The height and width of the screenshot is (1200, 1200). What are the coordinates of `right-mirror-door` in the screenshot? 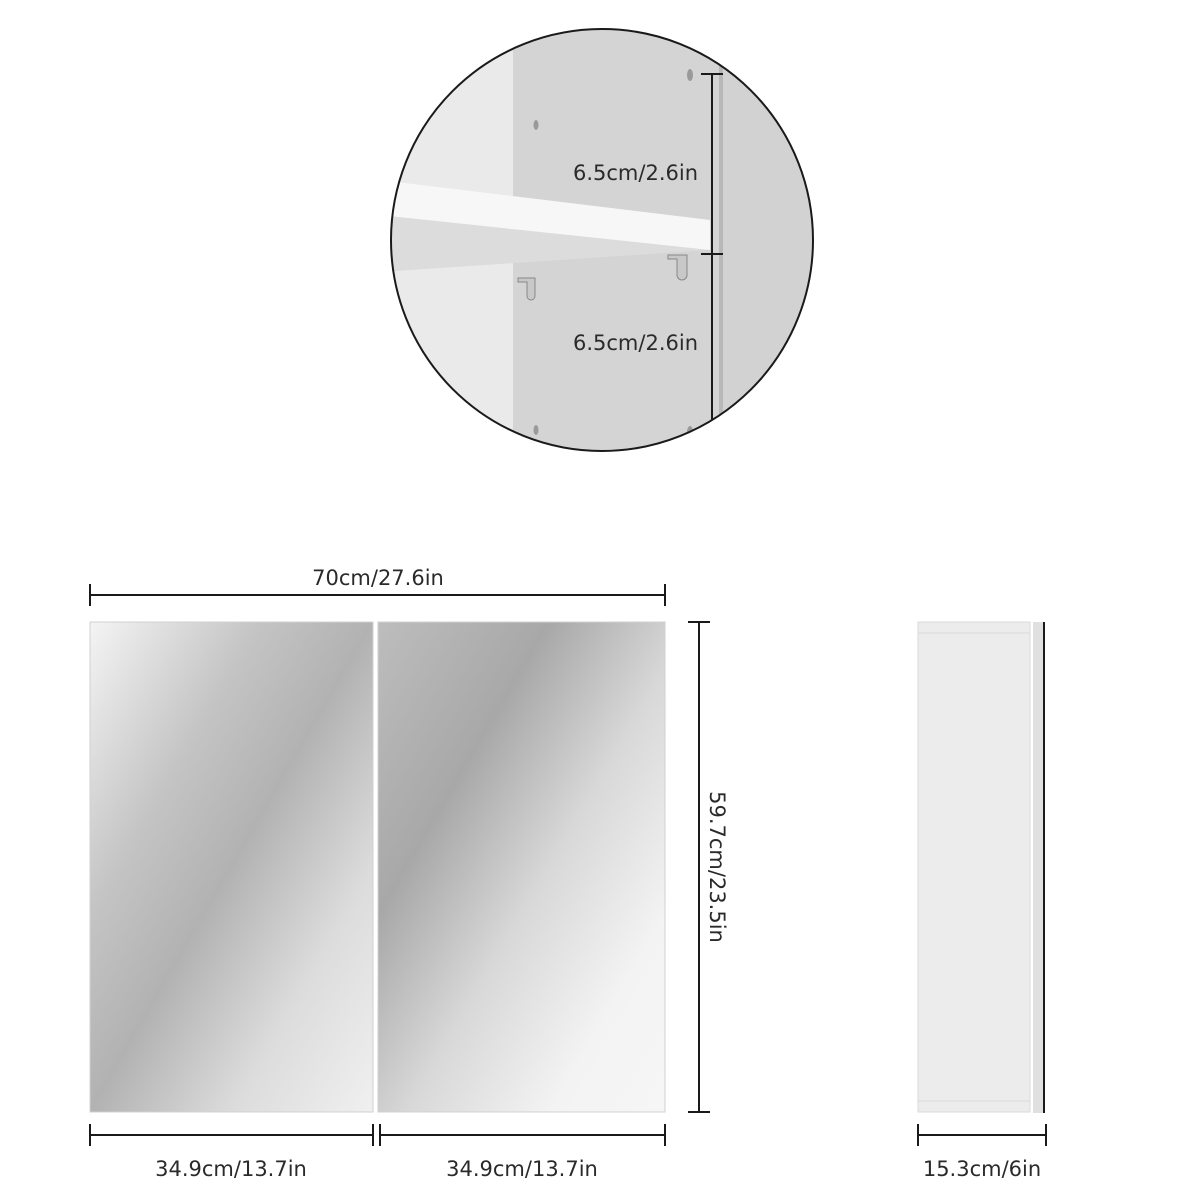 It's located at (521, 867).